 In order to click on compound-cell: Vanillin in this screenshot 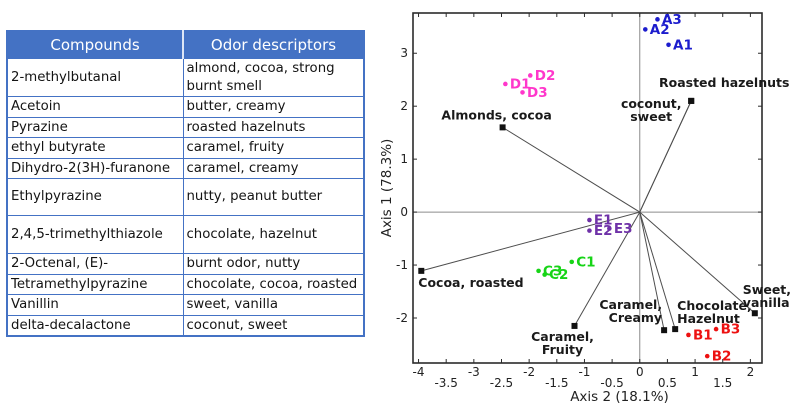, I will do `click(95, 305)`.